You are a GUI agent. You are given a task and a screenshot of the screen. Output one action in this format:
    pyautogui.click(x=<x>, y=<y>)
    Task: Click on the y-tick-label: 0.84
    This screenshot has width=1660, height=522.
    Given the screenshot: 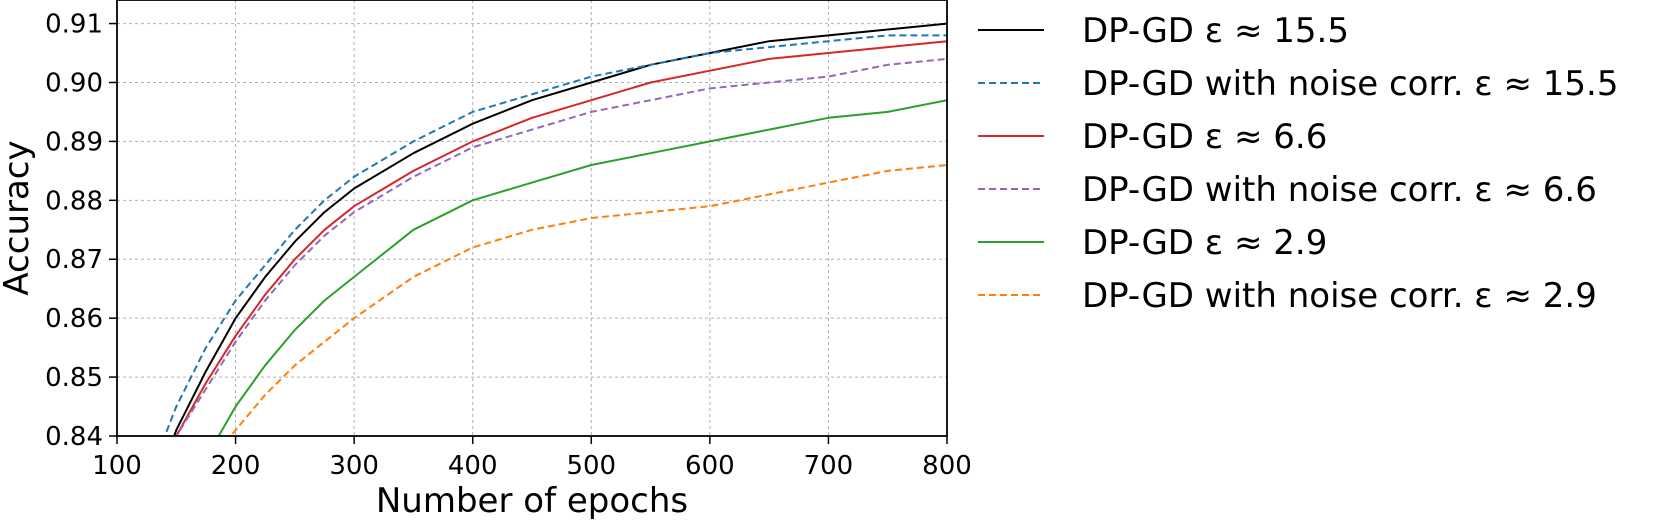 What is the action you would take?
    pyautogui.click(x=74, y=437)
    